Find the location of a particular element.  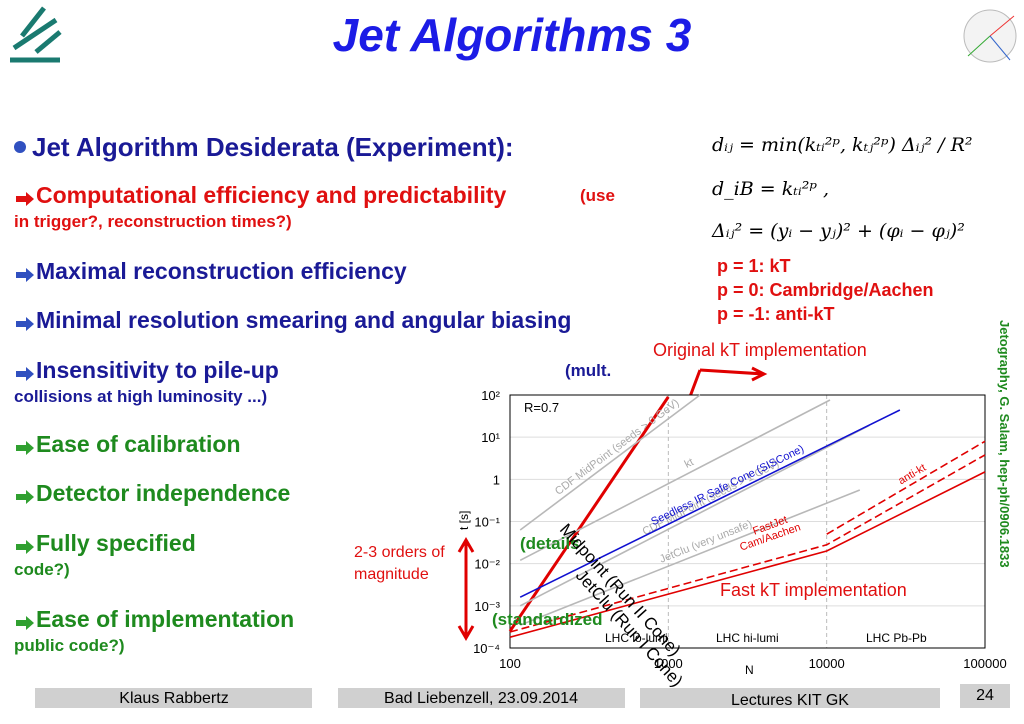

kit-logo is located at coordinates (36, 34).